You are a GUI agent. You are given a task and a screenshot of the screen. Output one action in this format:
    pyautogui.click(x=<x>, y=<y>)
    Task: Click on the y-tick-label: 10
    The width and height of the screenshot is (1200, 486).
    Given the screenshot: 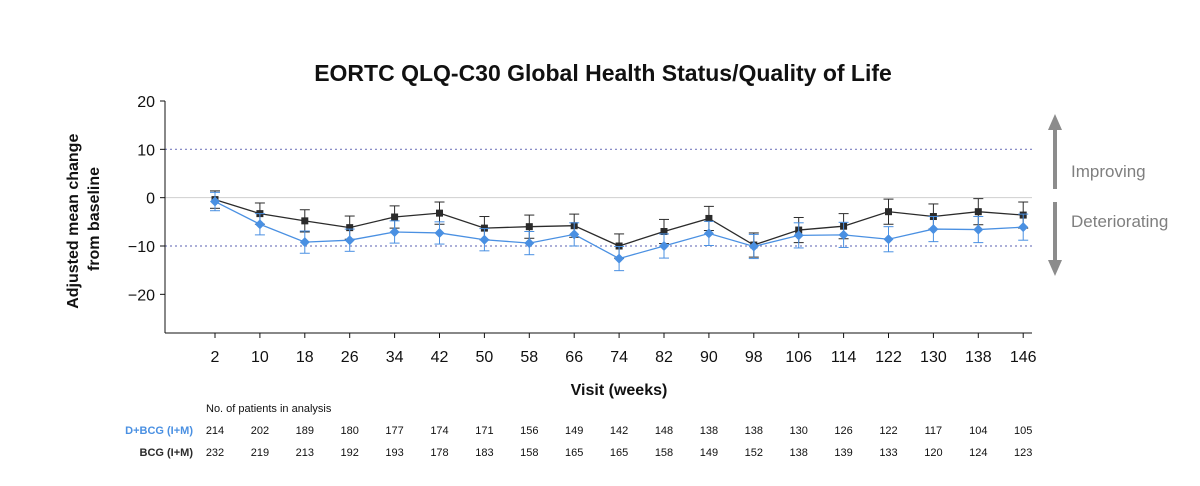 What is the action you would take?
    pyautogui.click(x=146, y=150)
    